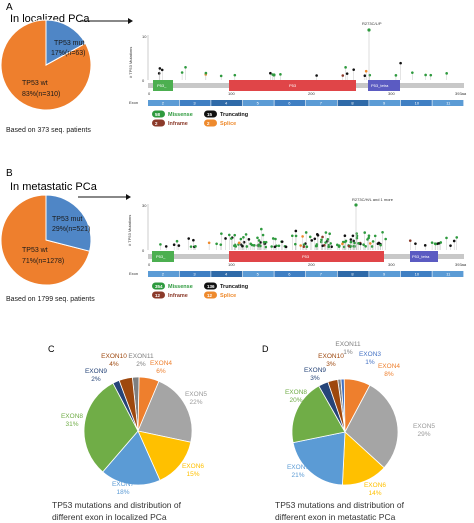 This screenshot has height=523, width=474. I want to click on panel-b-mut-pct: 29%(n=521), so click(71, 229).